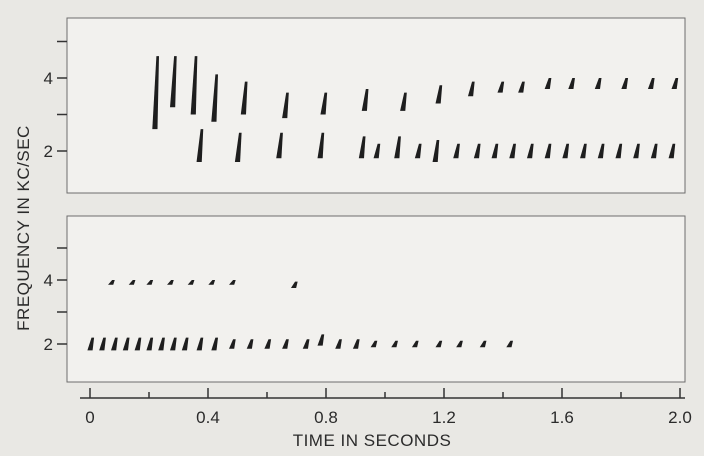  Describe the element at coordinates (208, 417) in the screenshot. I see `x-tick-label: 0.4` at that location.